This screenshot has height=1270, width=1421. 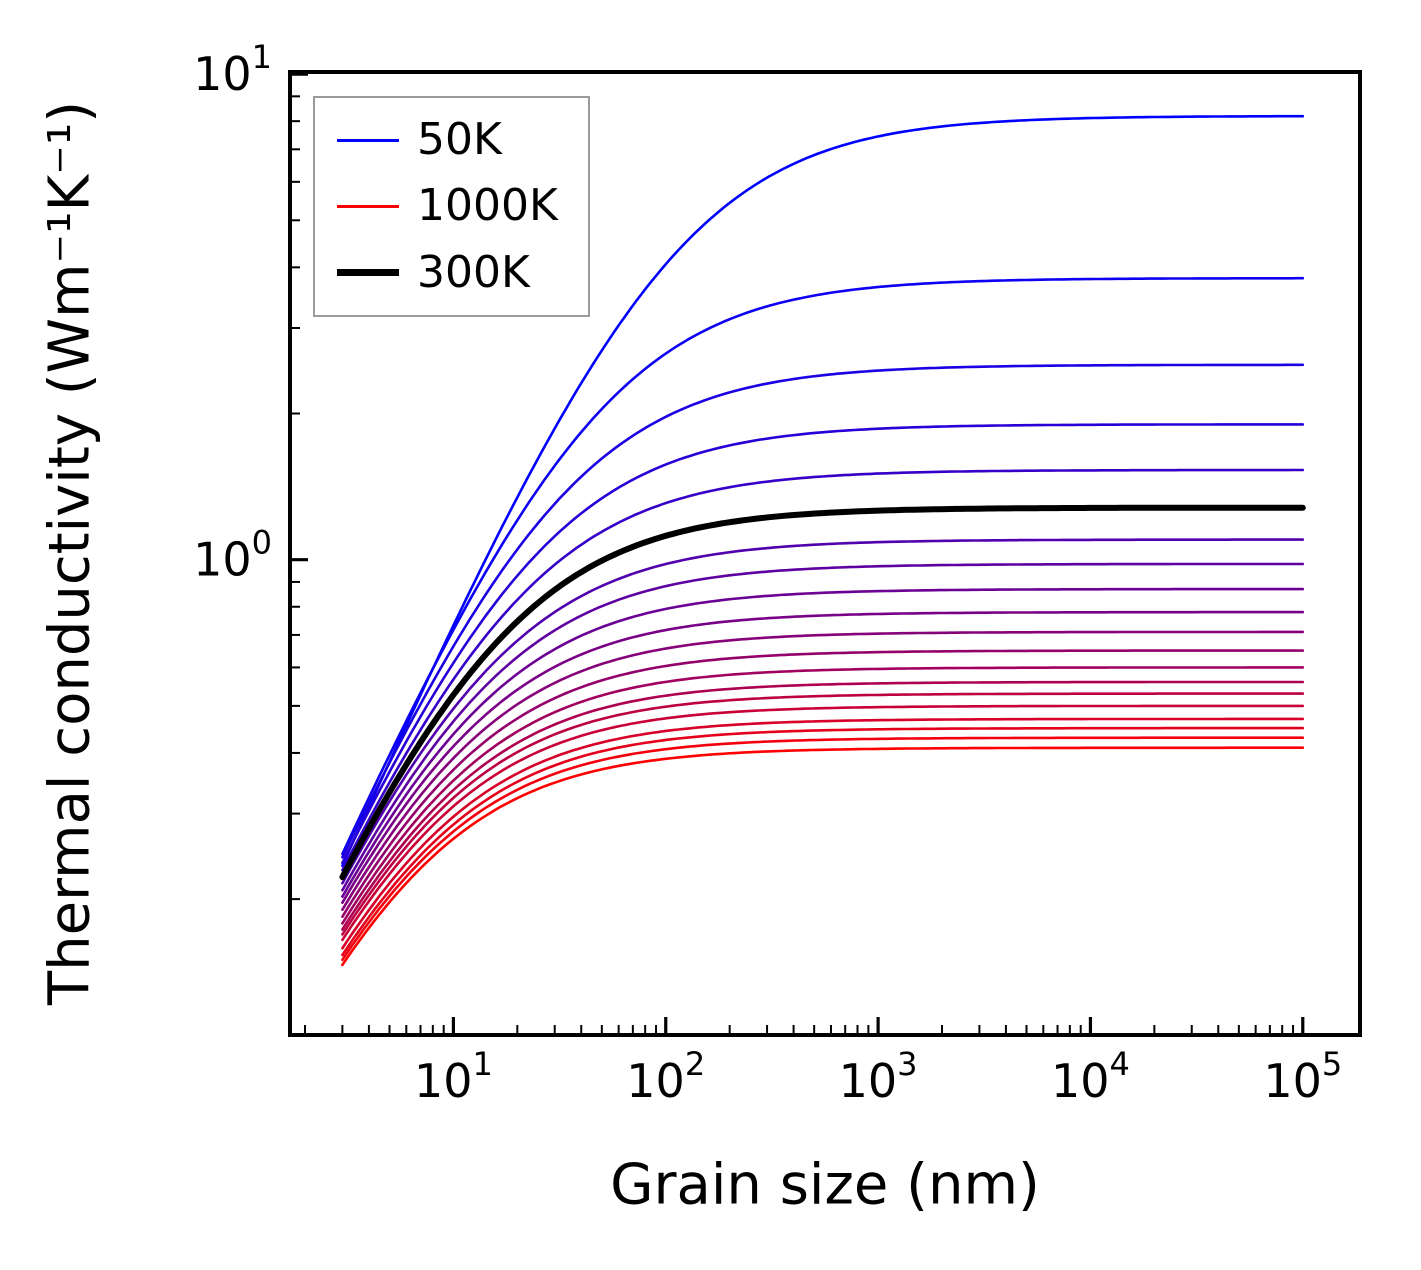 I want to click on legend-item-1000K: 1000K, so click(x=447, y=206).